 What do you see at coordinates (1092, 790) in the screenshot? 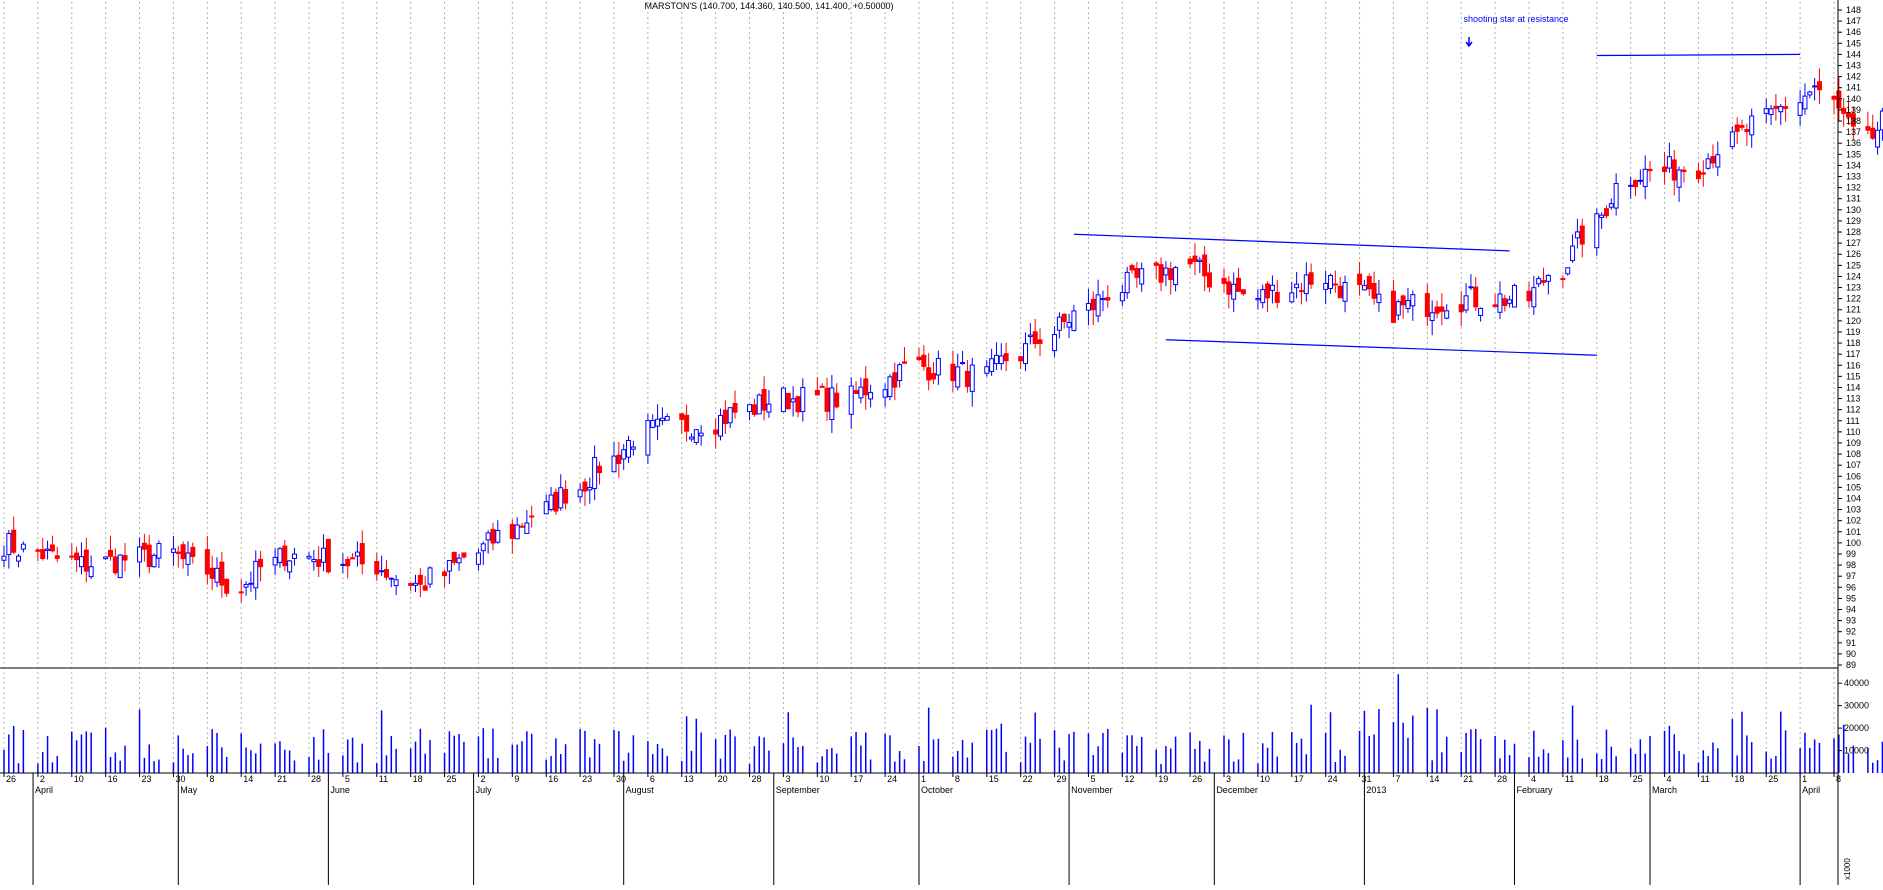
I see `x-month-label: November` at bounding box center [1092, 790].